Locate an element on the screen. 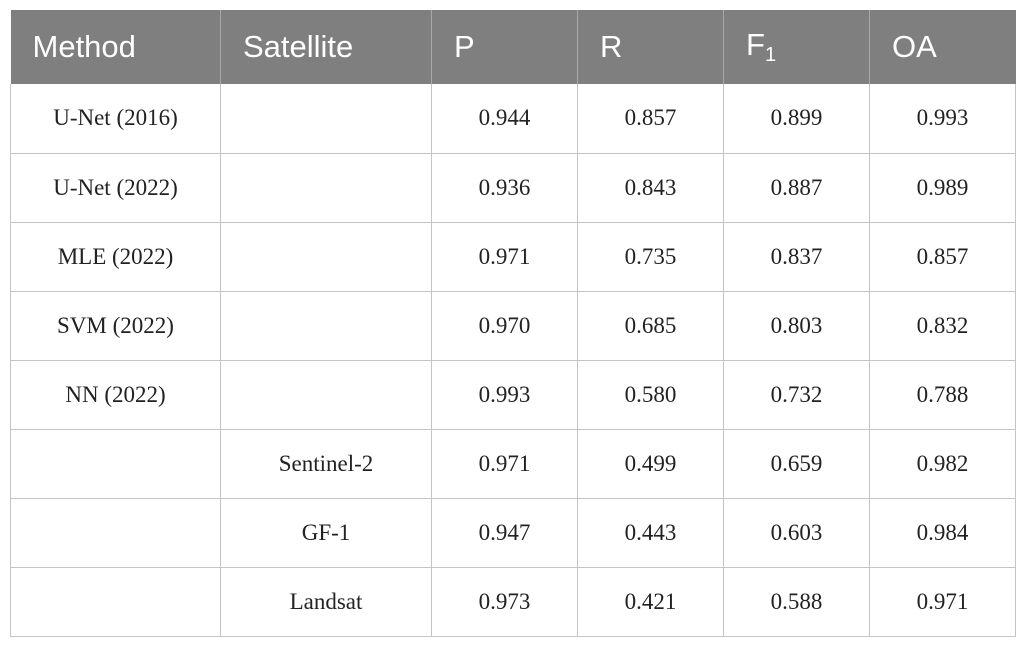 The image size is (1025, 649). cell-f1: 0.837 is located at coordinates (796, 256).